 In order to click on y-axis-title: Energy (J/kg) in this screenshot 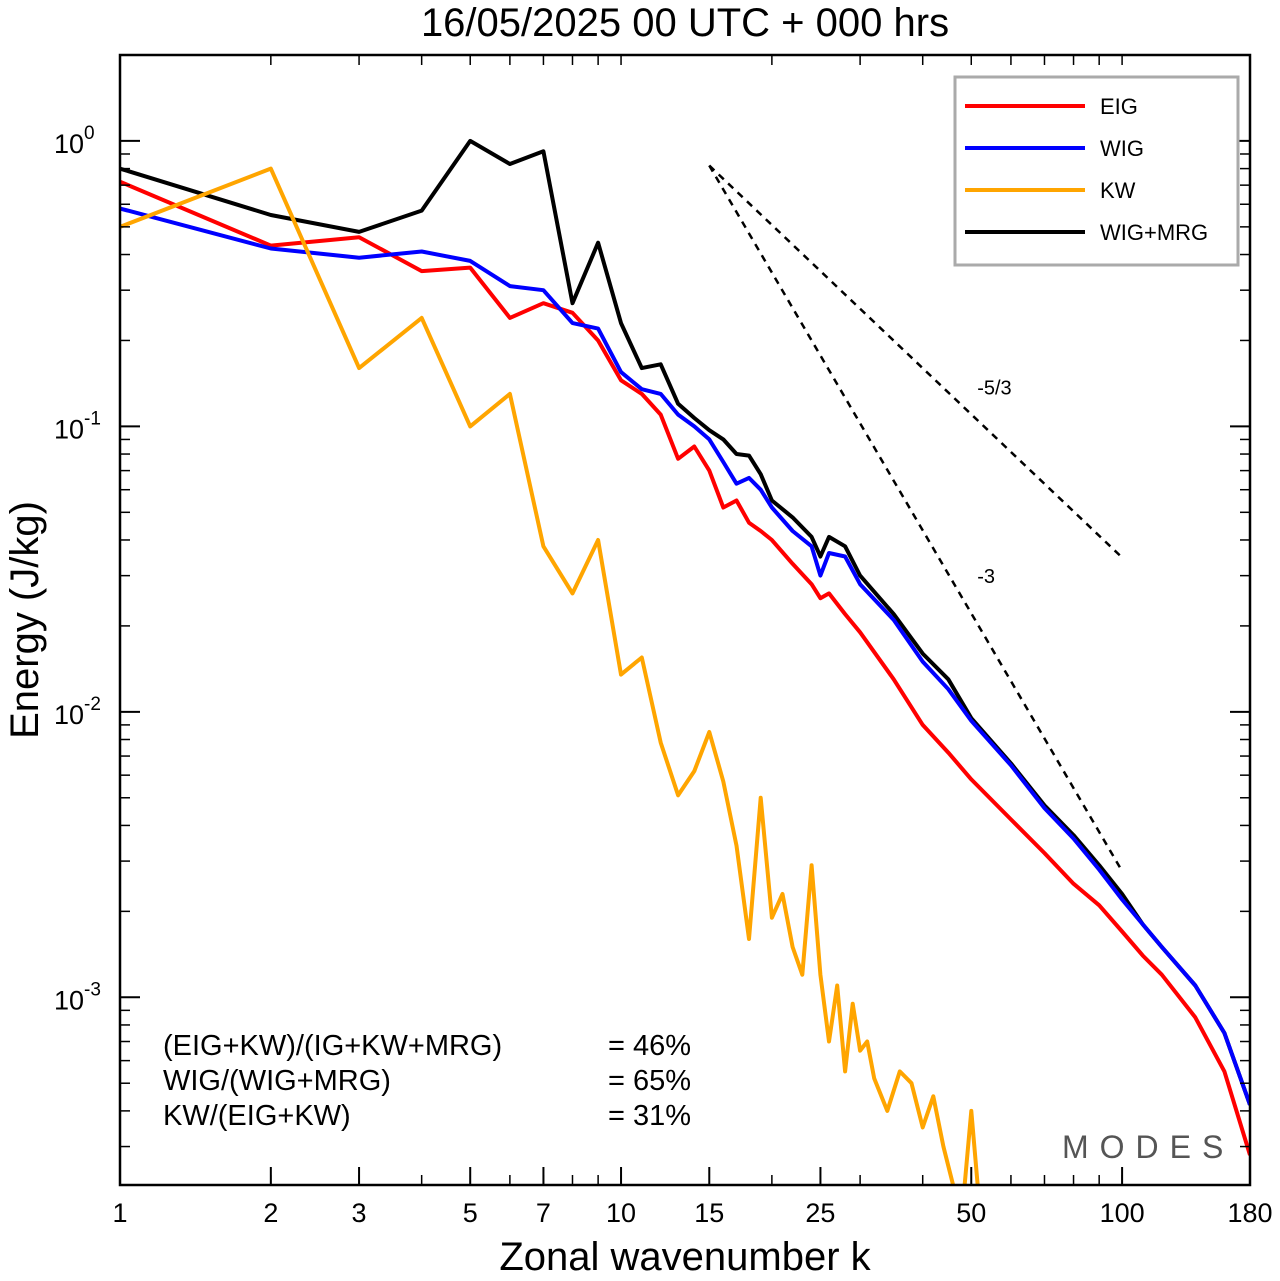, I will do `click(25, 620)`.